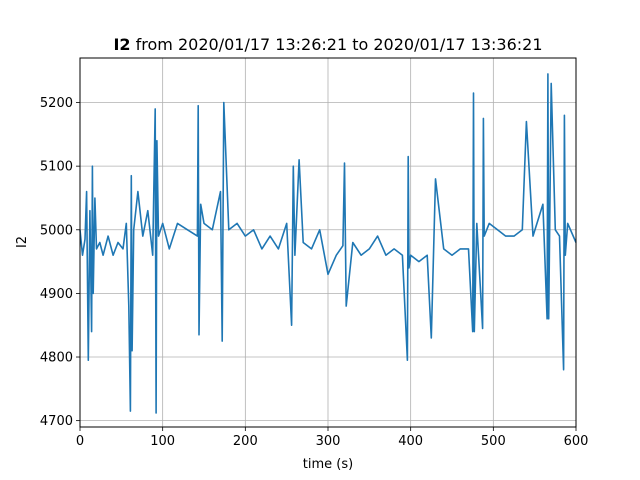 The image size is (640, 480). I want to click on y-tick-label: 5000, so click(56, 230).